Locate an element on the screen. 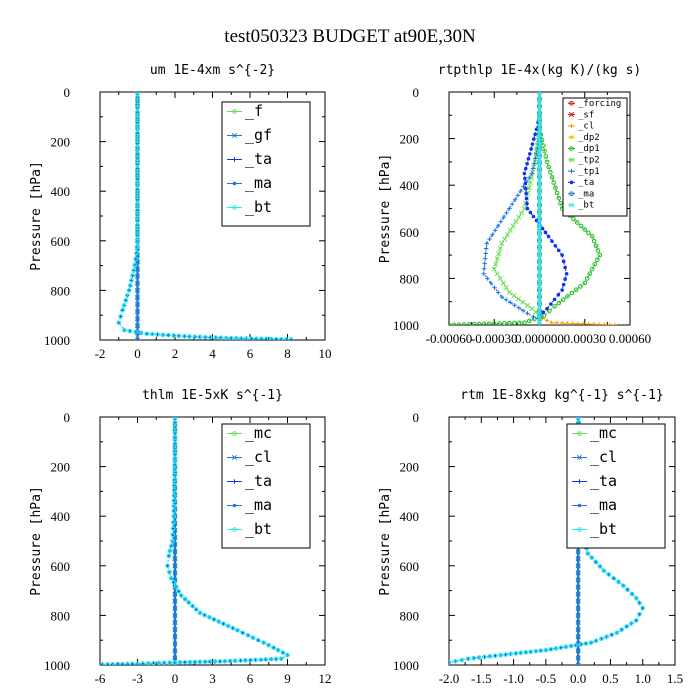 The image size is (700, 700). legend: _forcing_sf _cl_dp2_dp1 _tp2_tp1_ta_ma _bt is located at coordinates (595, 157).